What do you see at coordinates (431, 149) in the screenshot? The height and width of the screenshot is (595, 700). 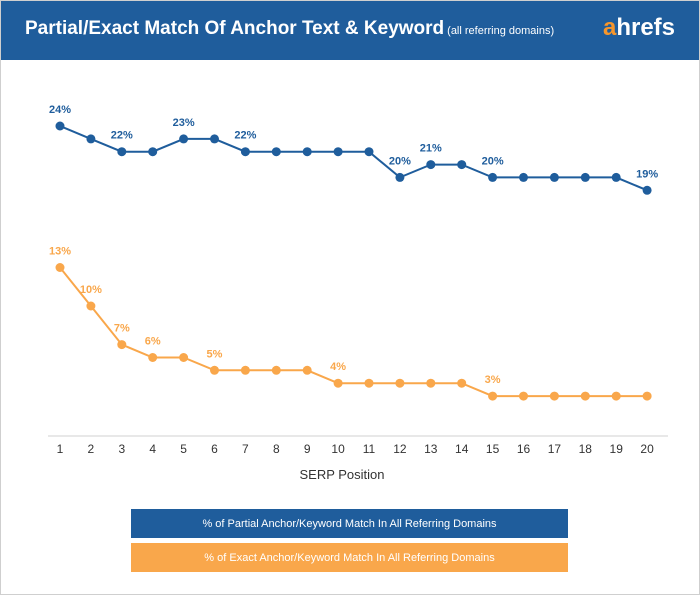 I see `data-label: 21%` at bounding box center [431, 149].